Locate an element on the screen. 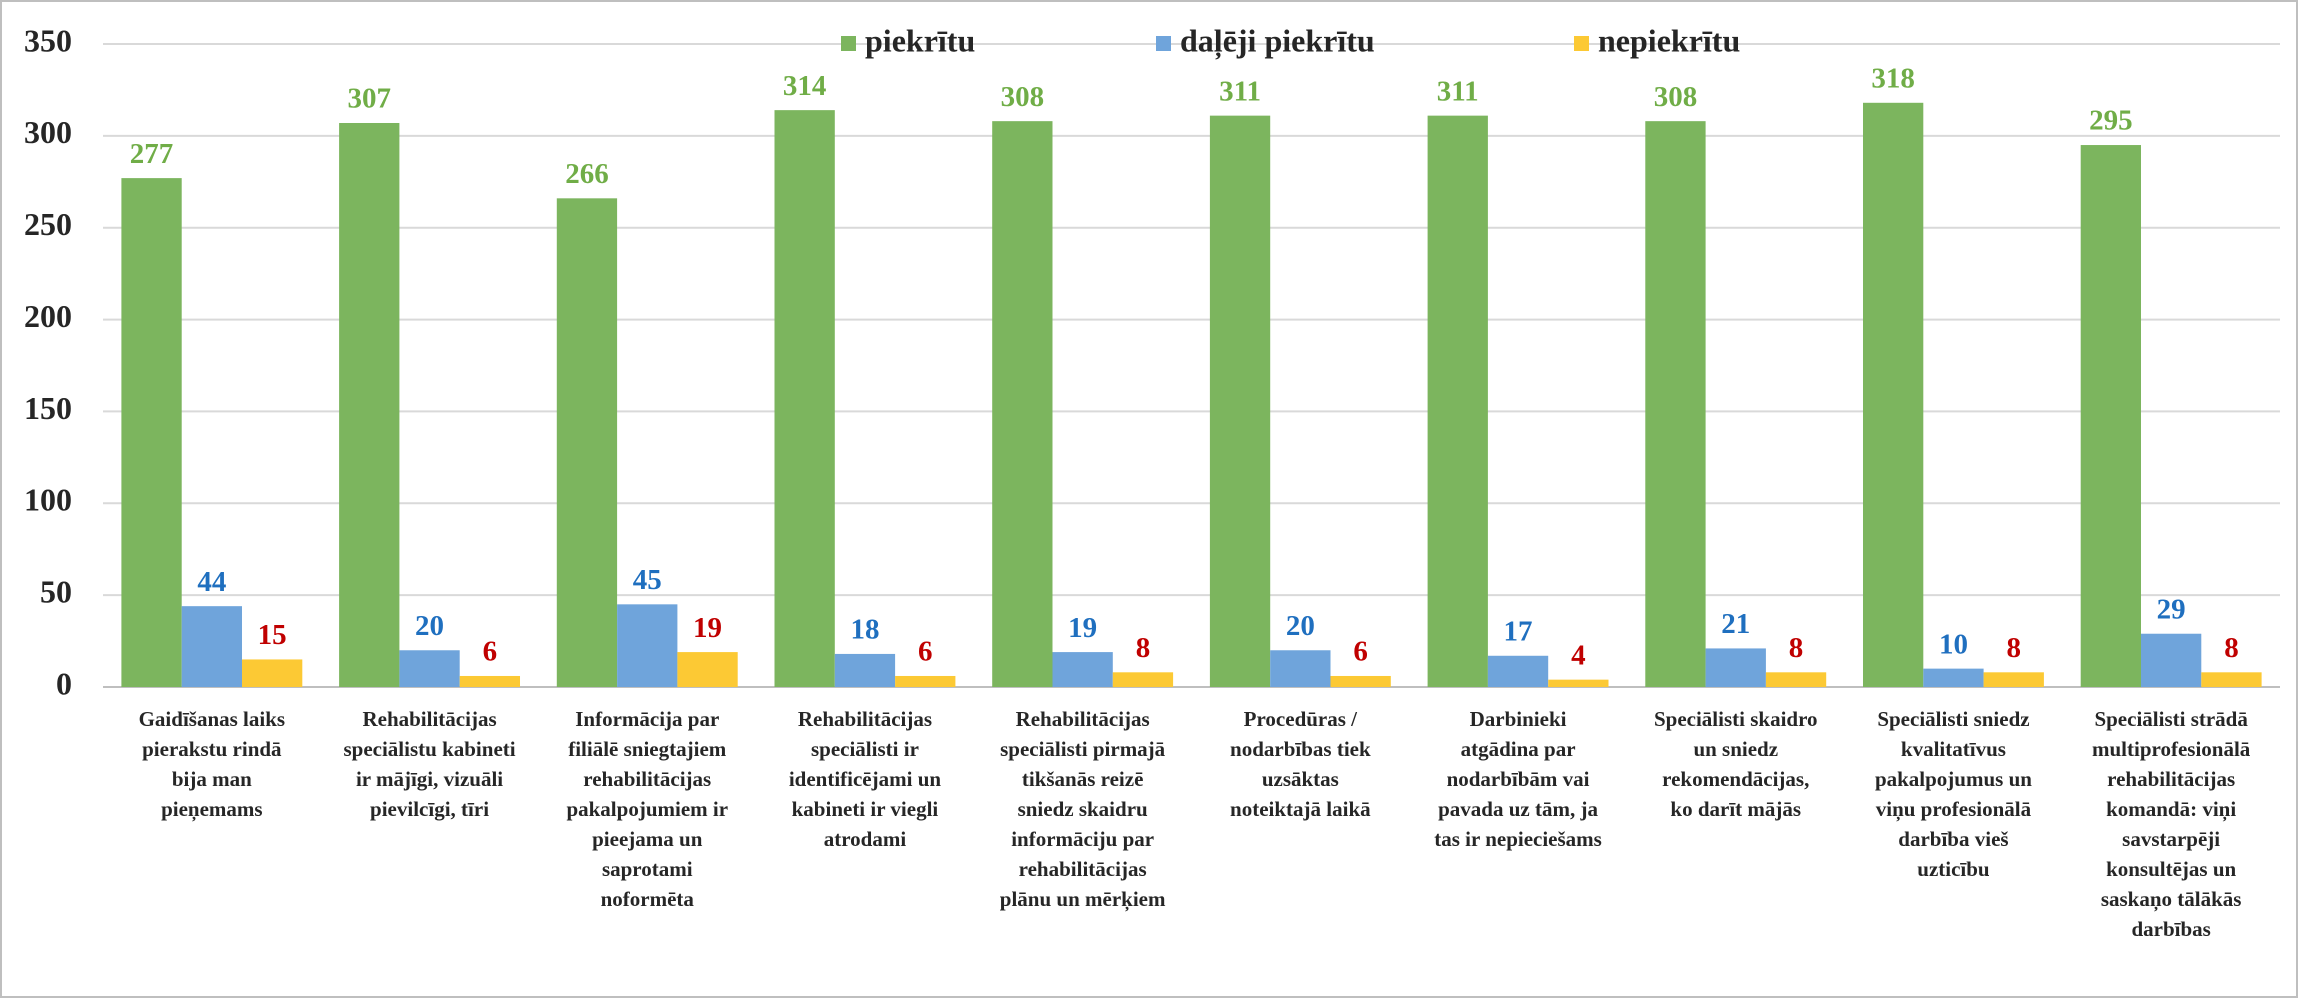 The width and height of the screenshot is (2298, 998). data-label: 307 is located at coordinates (369, 99).